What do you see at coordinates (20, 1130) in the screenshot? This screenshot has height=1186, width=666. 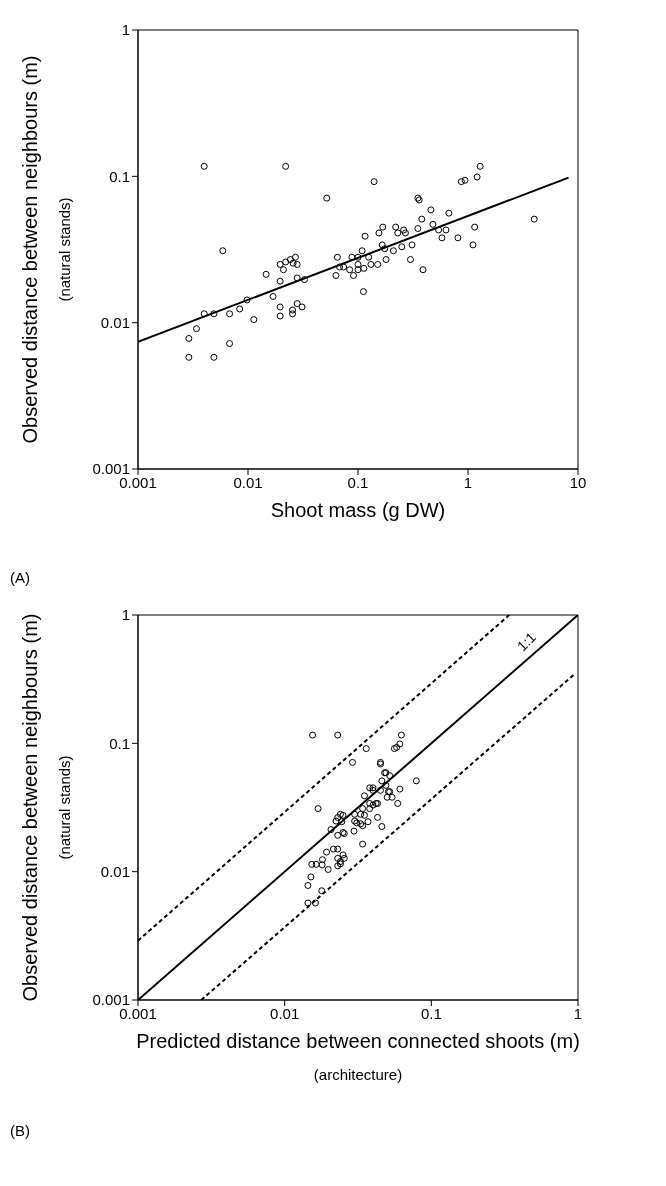 I see `text: (B)` at bounding box center [20, 1130].